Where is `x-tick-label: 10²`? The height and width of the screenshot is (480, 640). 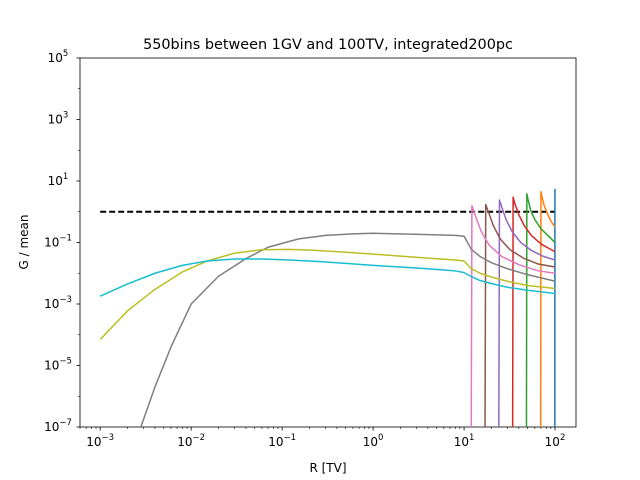 x-tick-label: 10² is located at coordinates (555, 441).